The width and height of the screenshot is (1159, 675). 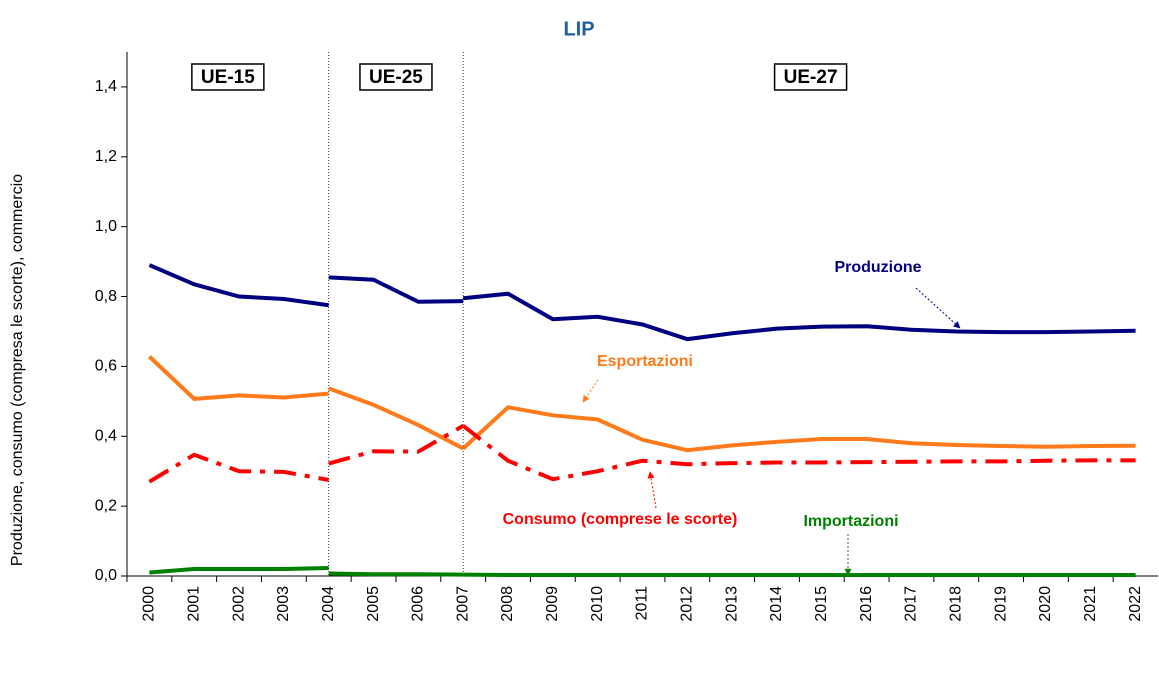 What do you see at coordinates (1135, 604) in the screenshot?
I see `x-tick-label: 2022` at bounding box center [1135, 604].